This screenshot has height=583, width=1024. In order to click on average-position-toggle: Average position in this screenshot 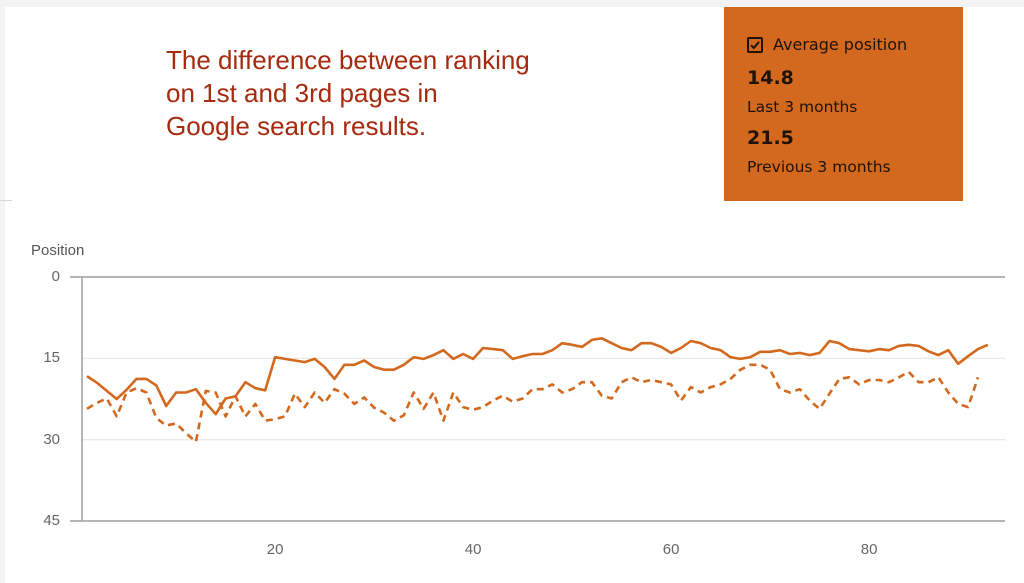, I will do `click(827, 44)`.